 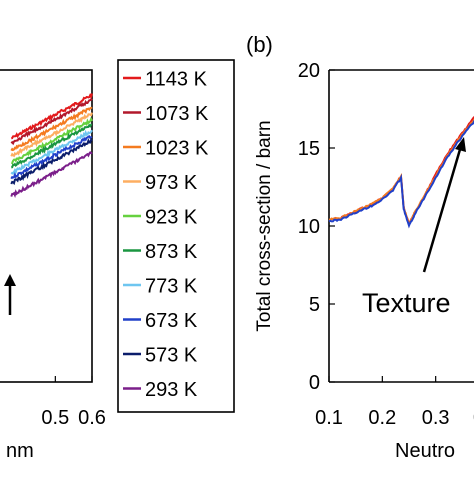 What do you see at coordinates (55, 418) in the screenshot?
I see `panel-a-x-tick-label: 0.5` at bounding box center [55, 418].